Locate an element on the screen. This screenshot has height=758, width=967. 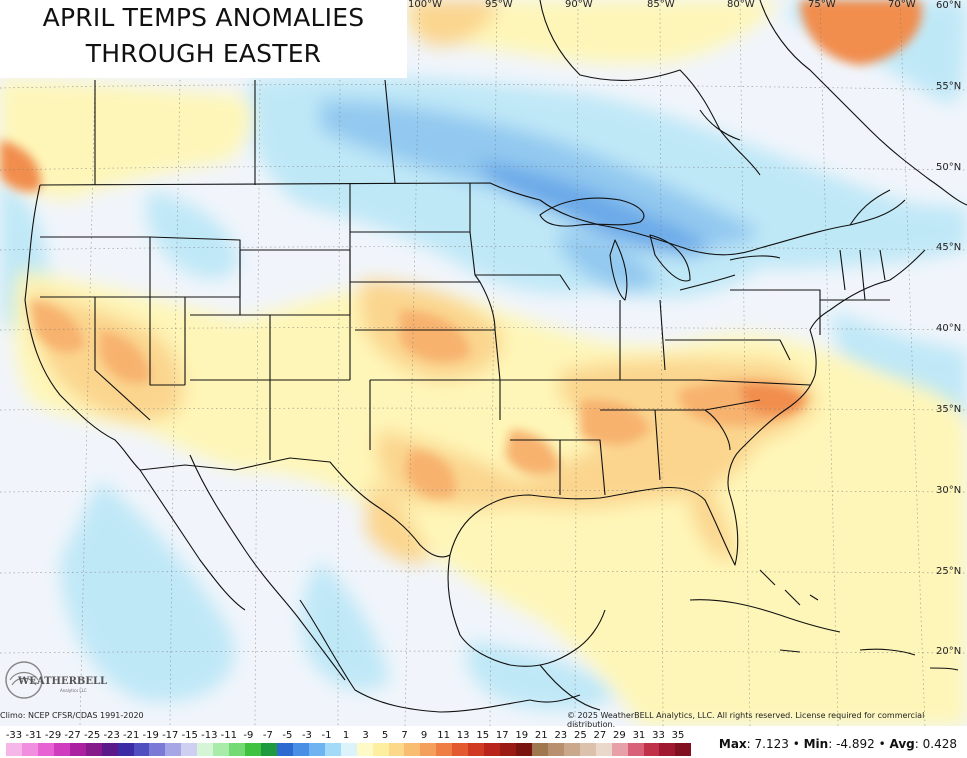
legend-tick-label: -9 is located at coordinates (248, 735).